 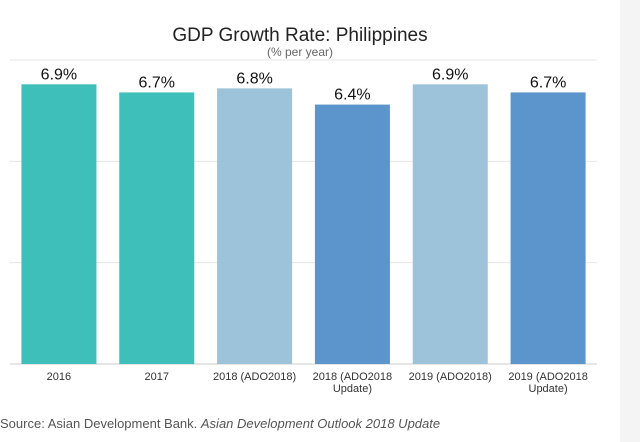 What do you see at coordinates (157, 377) in the screenshot?
I see `x-tick-label: 2017` at bounding box center [157, 377].